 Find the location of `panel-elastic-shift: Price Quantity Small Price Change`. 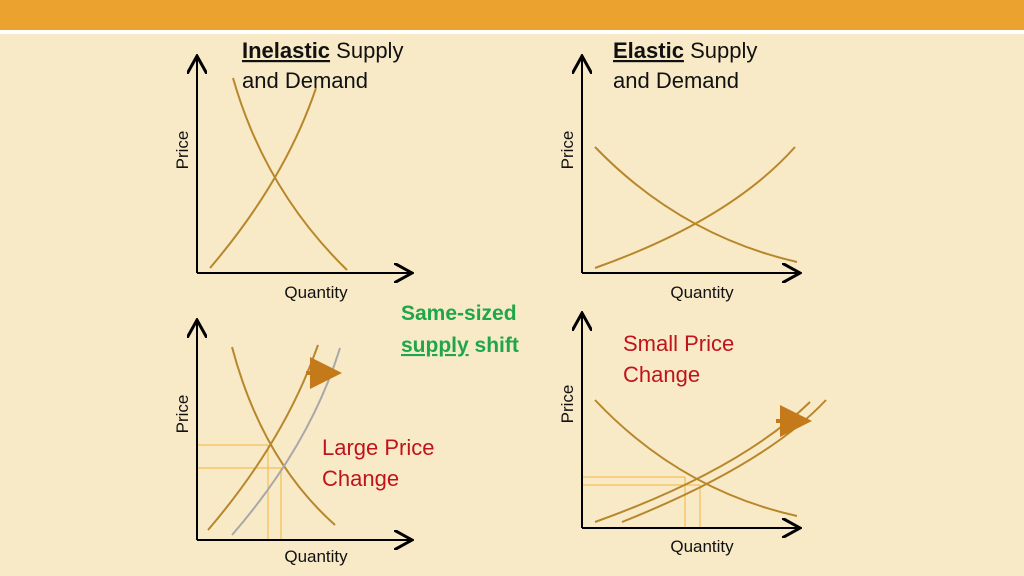

panel-elastic-shift: Price Quantity Small Price Change is located at coordinates (692, 435).